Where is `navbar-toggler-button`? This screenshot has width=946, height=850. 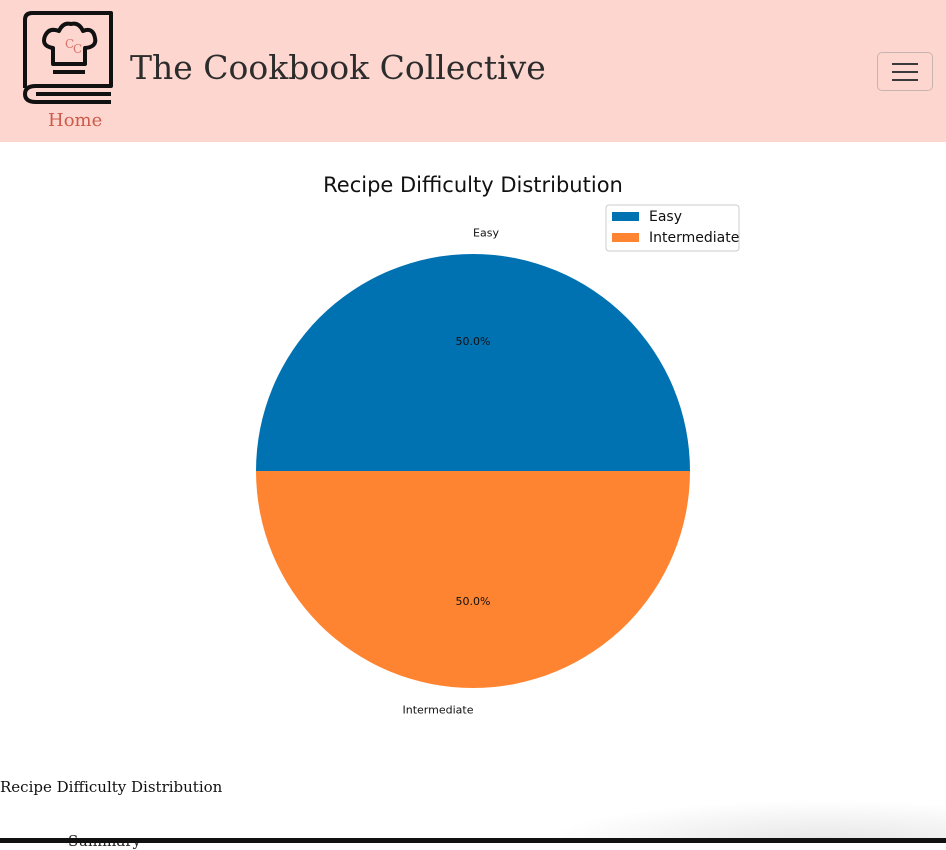 navbar-toggler-button is located at coordinates (905, 71).